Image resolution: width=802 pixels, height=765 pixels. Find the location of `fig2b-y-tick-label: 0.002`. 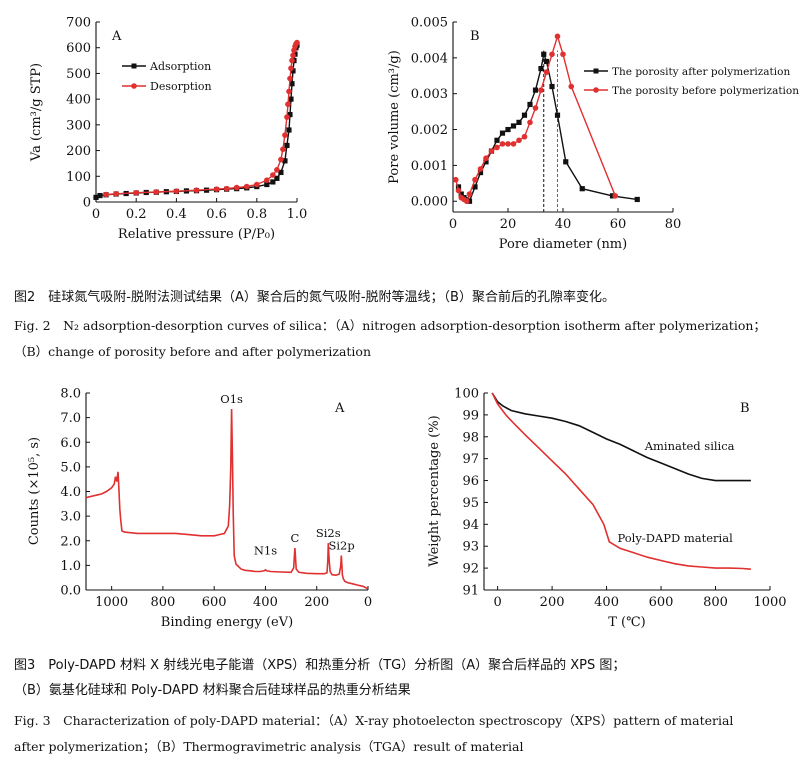

fig2b-y-tick-label: 0.002 is located at coordinates (429, 130).